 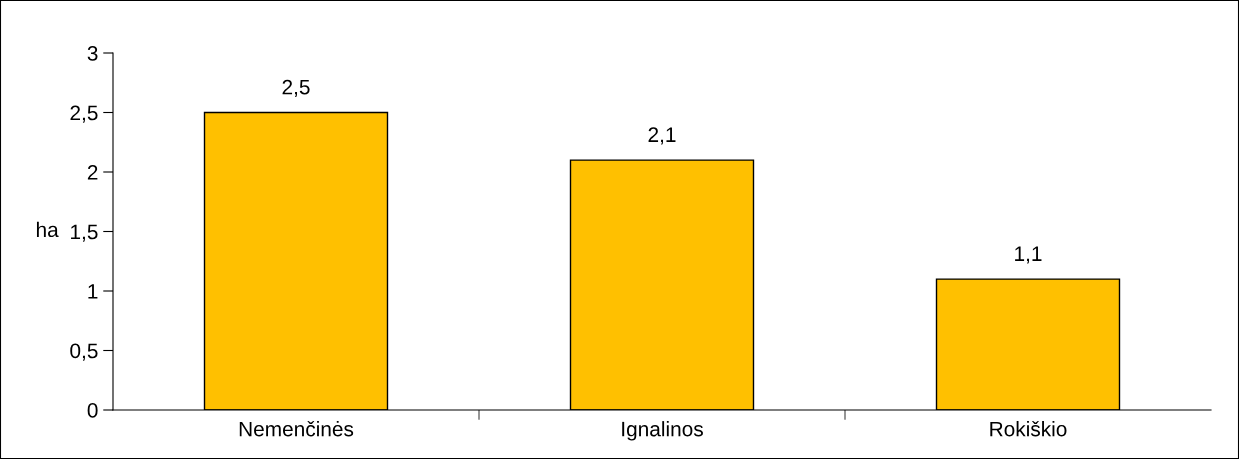 I want to click on x-tick-label: Rokiškio, so click(x=1028, y=429).